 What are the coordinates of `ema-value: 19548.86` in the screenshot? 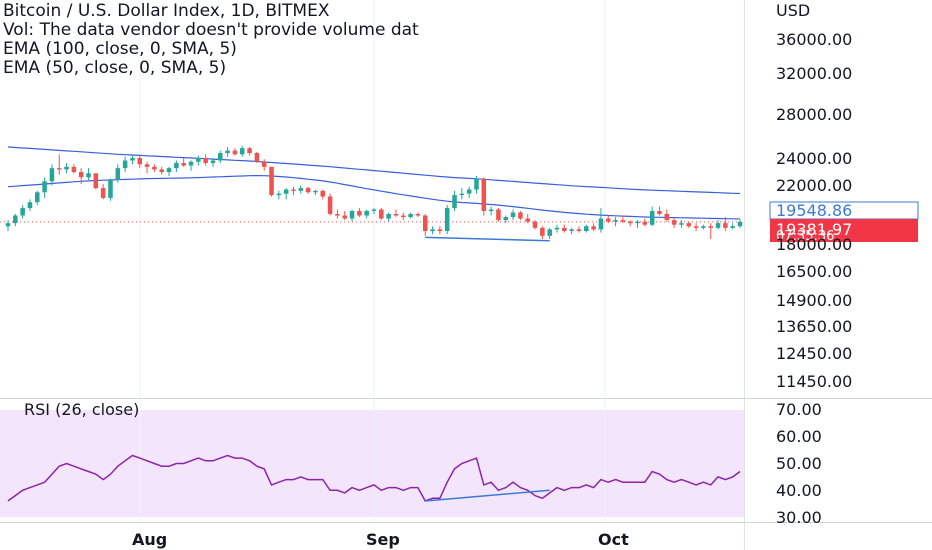 It's located at (814, 210).